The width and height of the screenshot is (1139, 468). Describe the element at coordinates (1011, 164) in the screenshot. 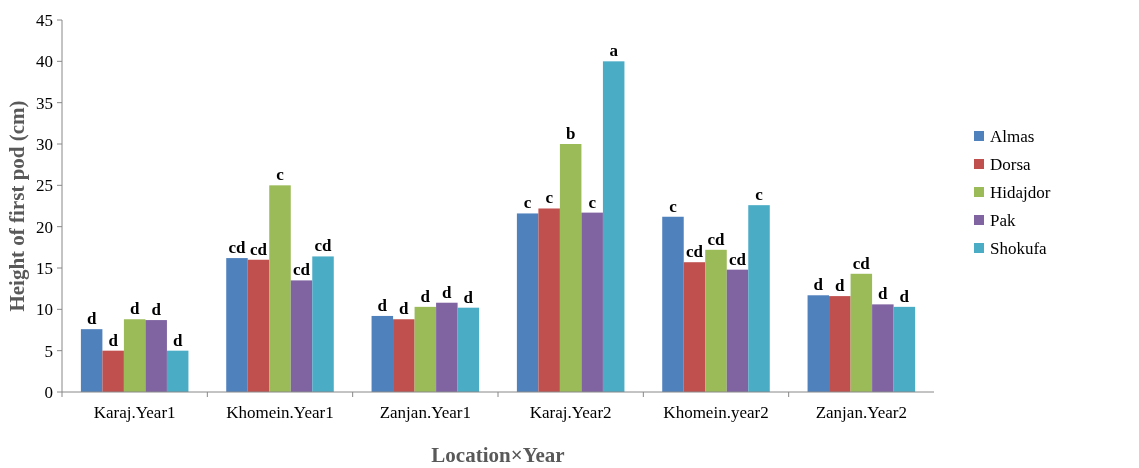

I see `legend-label: Dorsa` at that location.